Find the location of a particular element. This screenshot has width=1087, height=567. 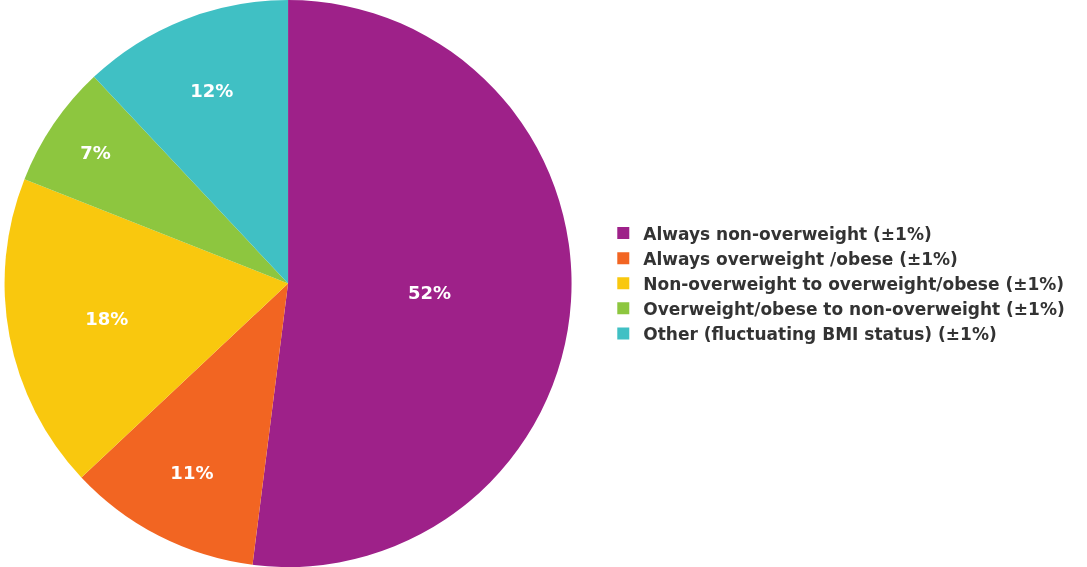

data-label: 12% is located at coordinates (212, 91).